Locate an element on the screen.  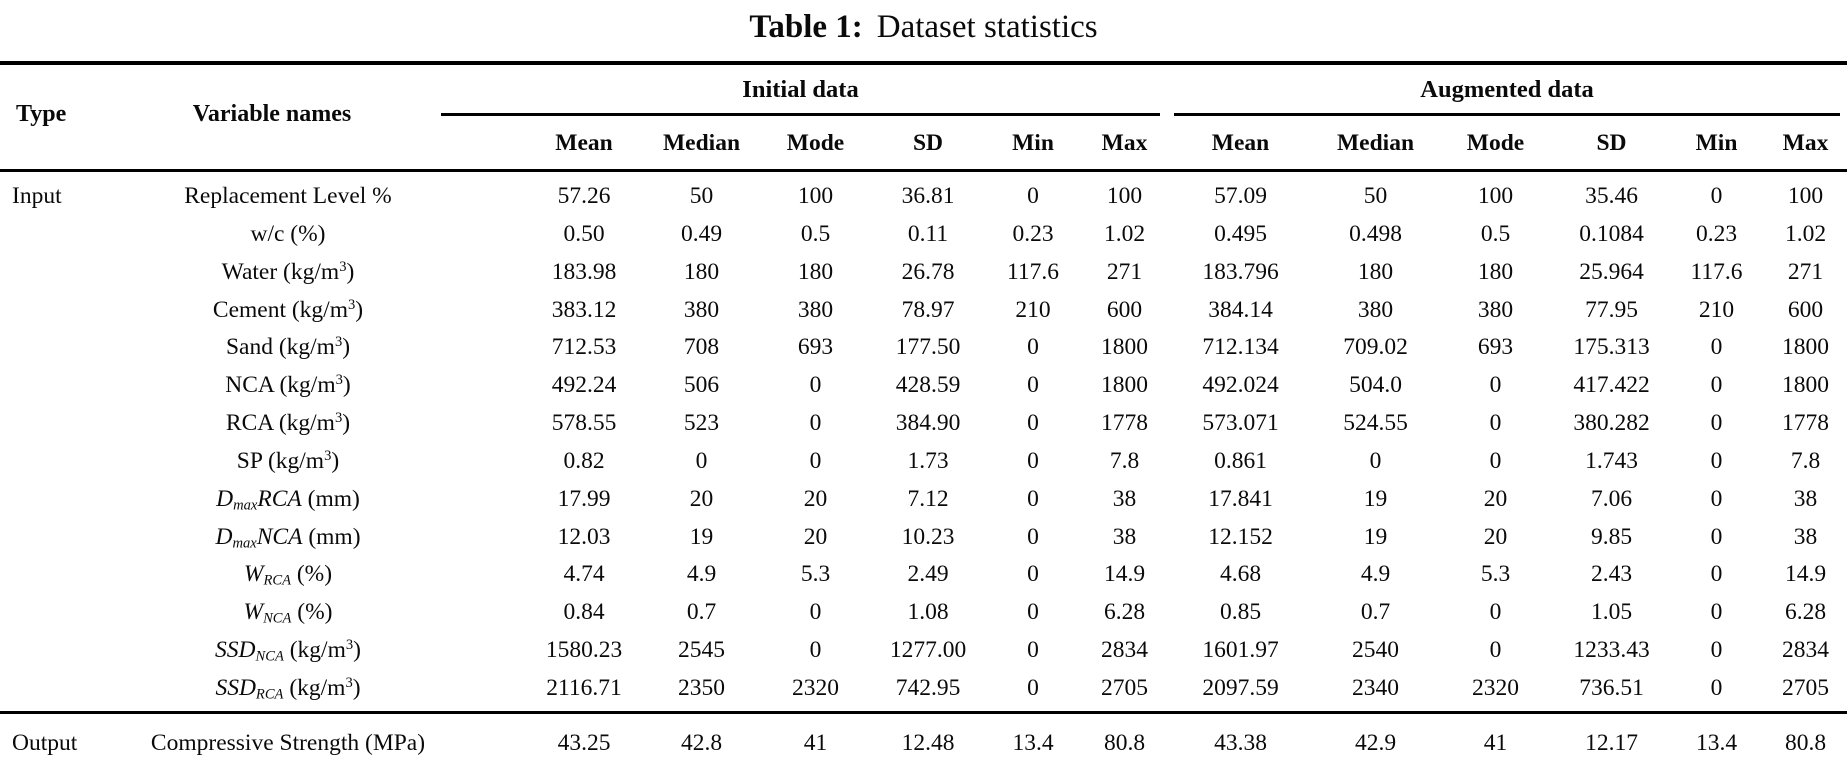
value-cell: 384.90 is located at coordinates (928, 423).